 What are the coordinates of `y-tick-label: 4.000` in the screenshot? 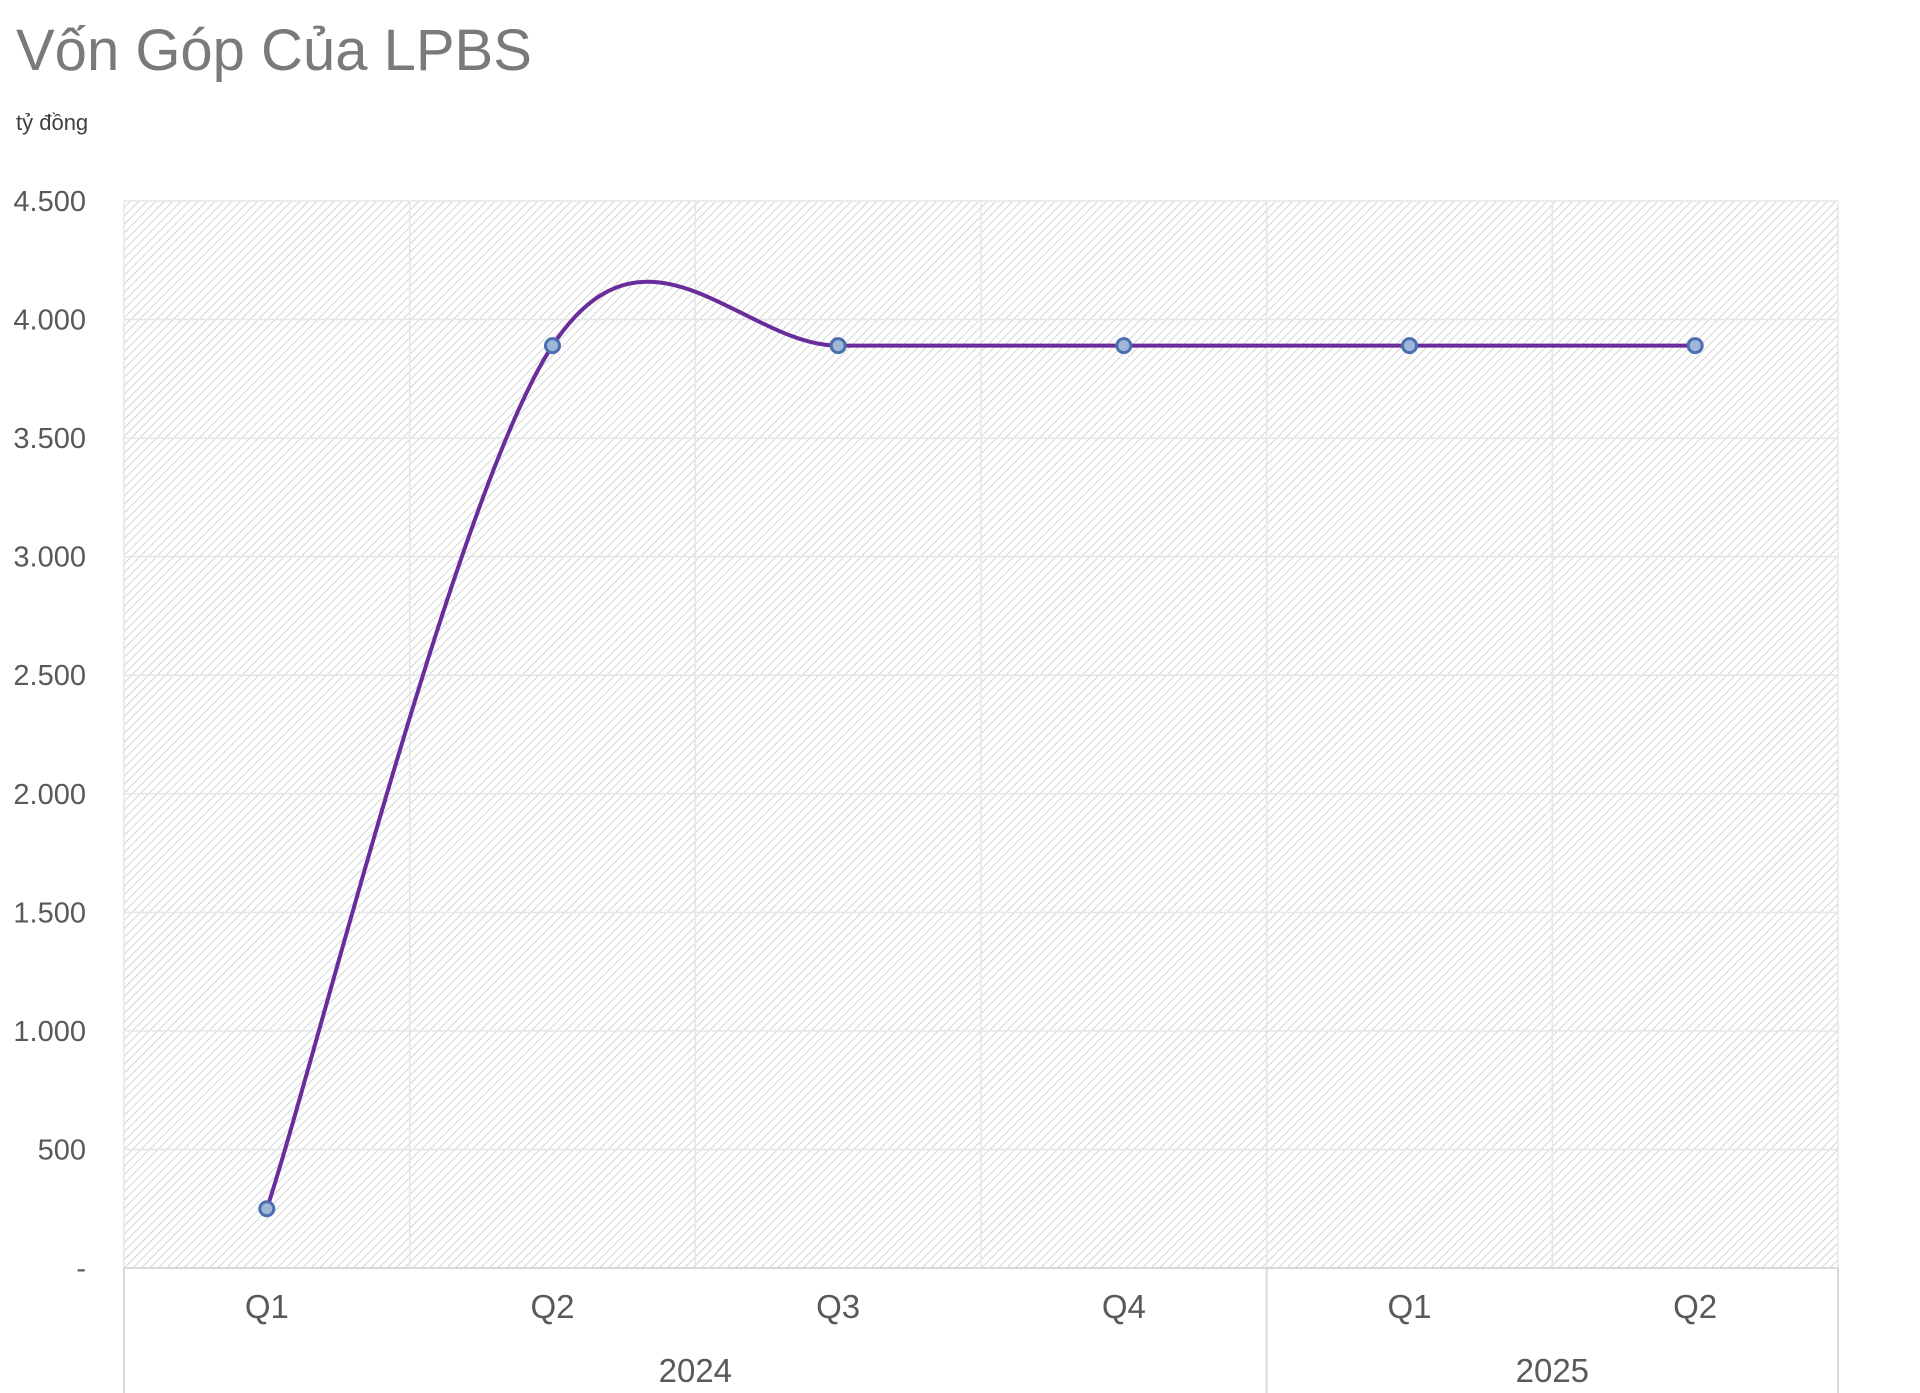 It's located at (49, 321).